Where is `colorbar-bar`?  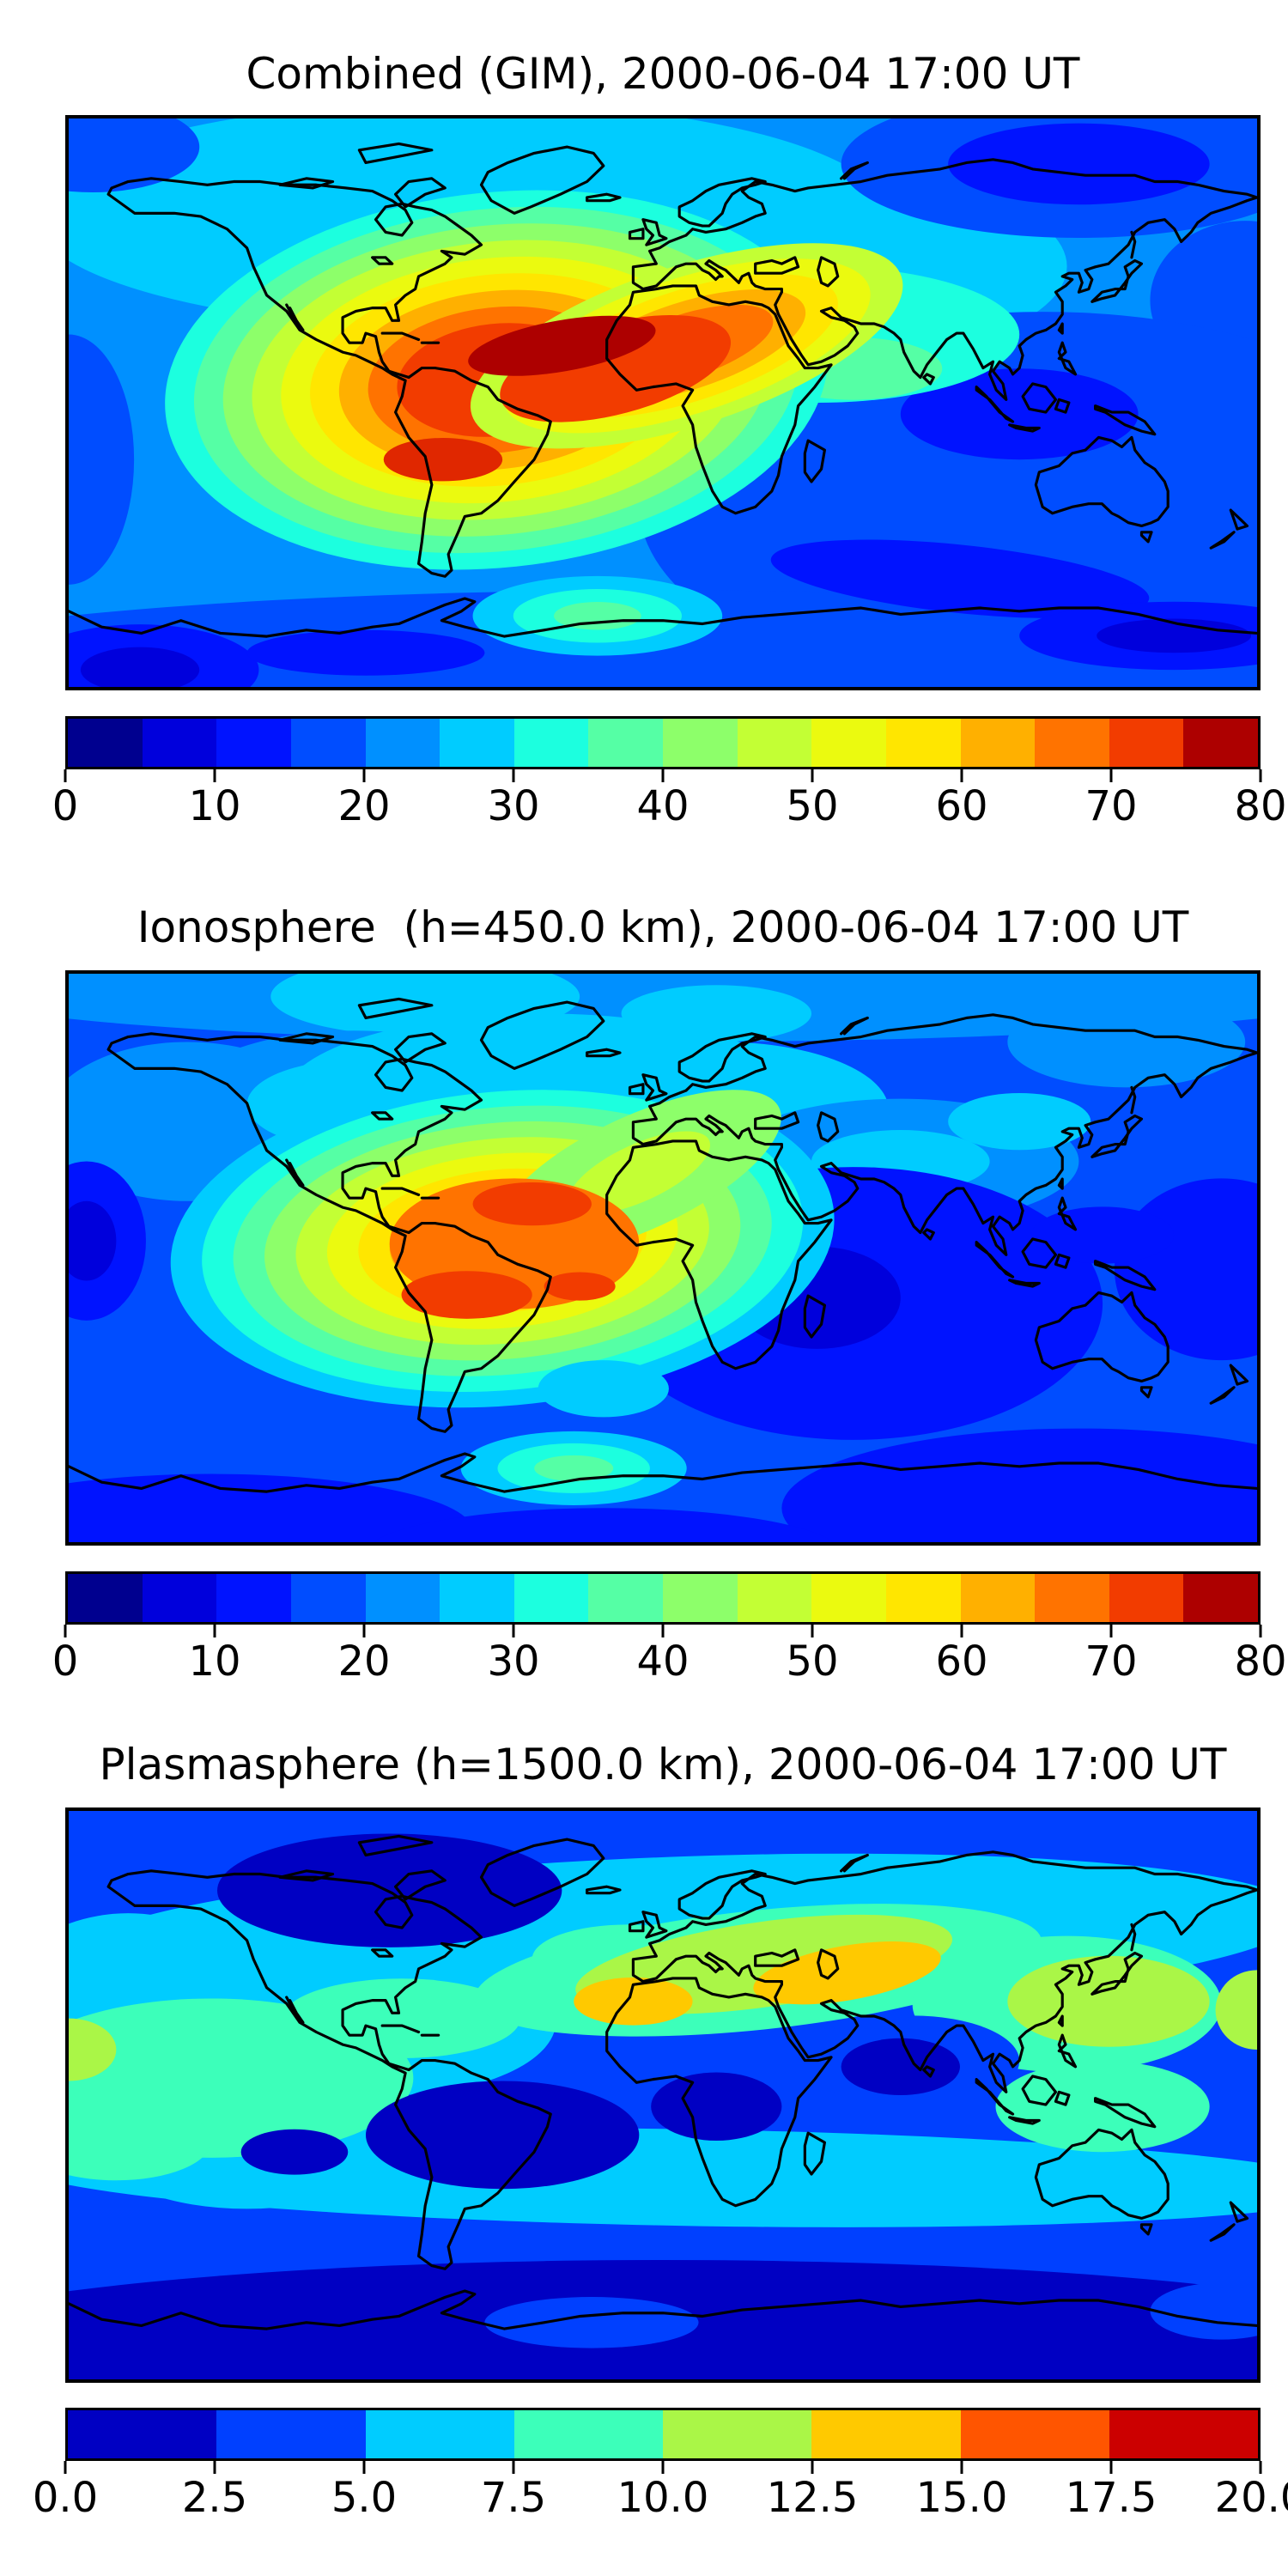
colorbar-bar is located at coordinates (663, 742).